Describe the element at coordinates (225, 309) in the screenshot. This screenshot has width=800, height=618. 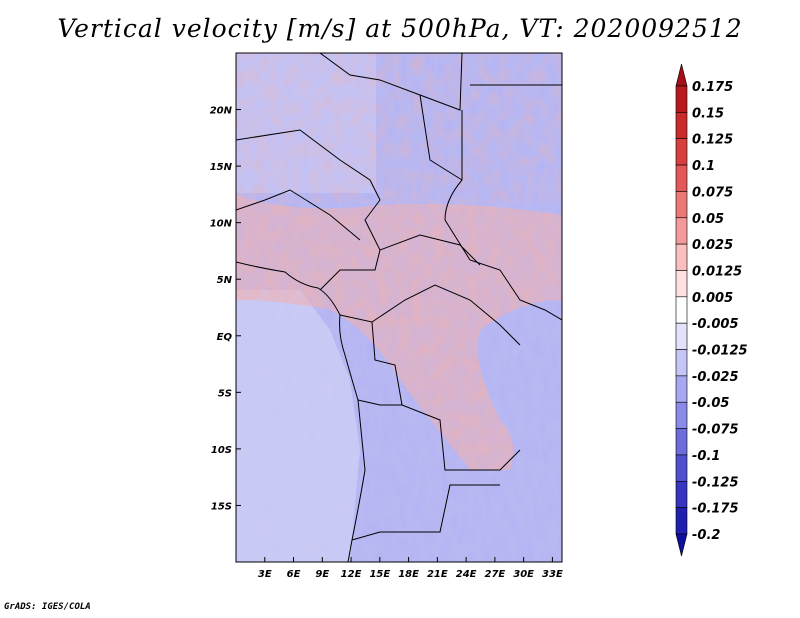
I see `latitude-axis: 20N 15N 10N 5N EQ 5S 10S 15S` at that location.